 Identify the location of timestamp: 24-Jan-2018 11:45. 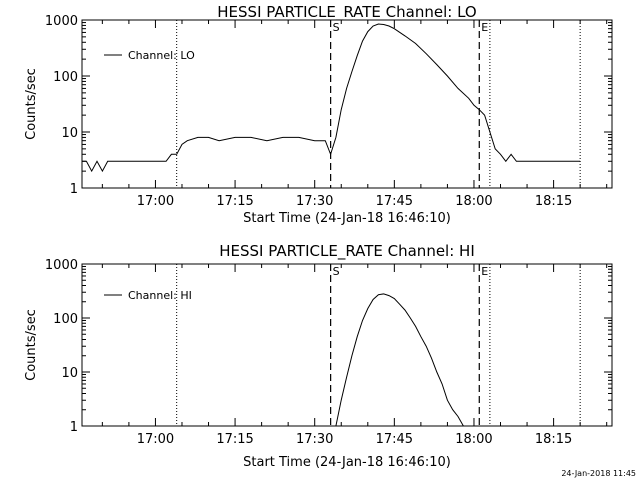
(598, 473).